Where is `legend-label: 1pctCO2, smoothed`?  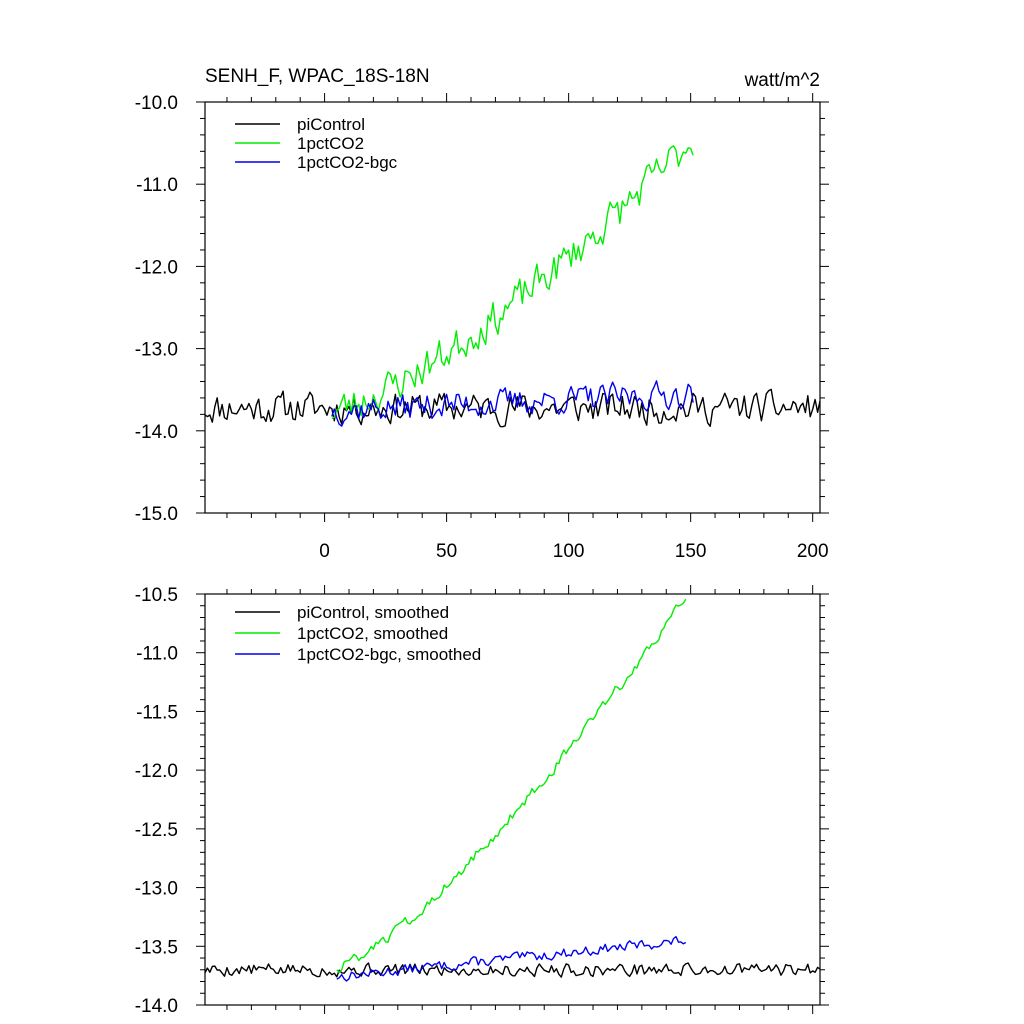
legend-label: 1pctCO2, smoothed is located at coordinates (372, 633).